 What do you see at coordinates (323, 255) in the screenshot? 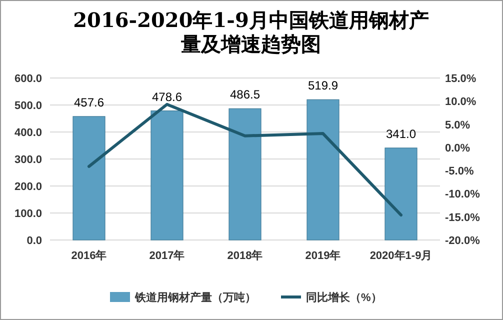
I see `x-tick-label: 2019年` at bounding box center [323, 255].